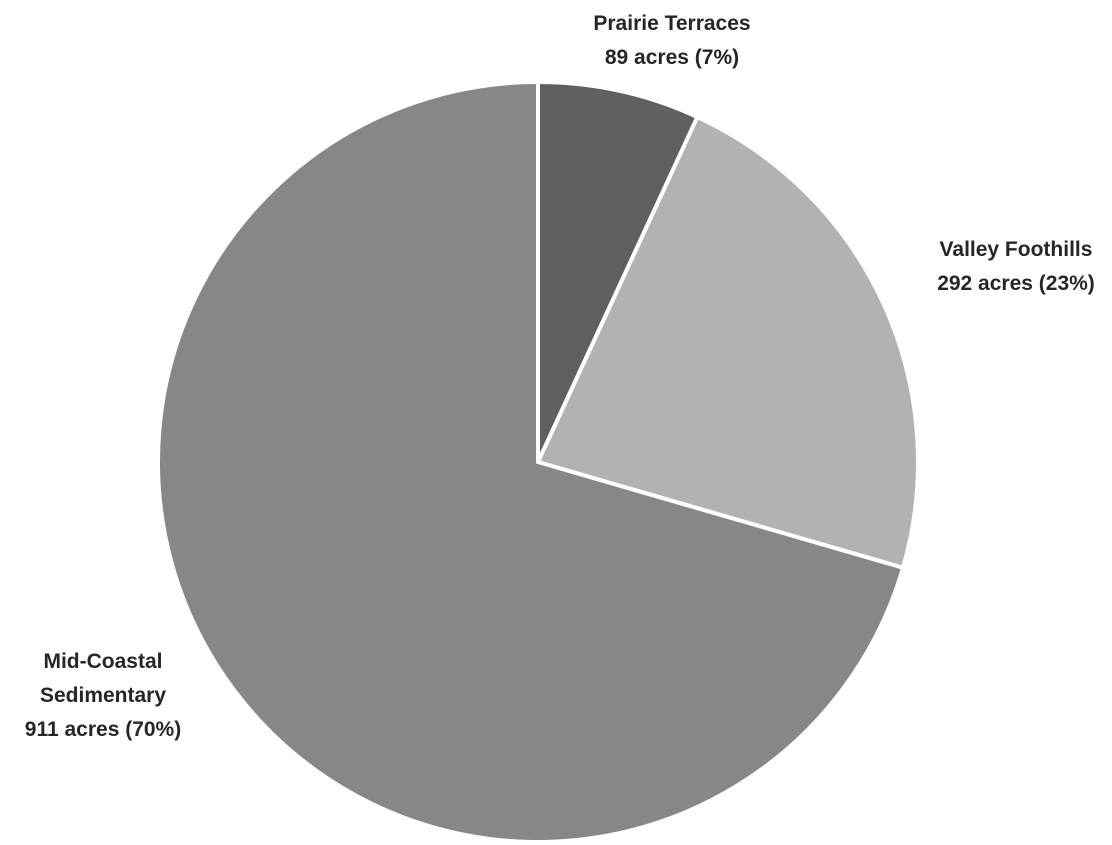  Describe the element at coordinates (618, 271) in the screenshot. I see `pie-slice-prairie-terraces` at that location.